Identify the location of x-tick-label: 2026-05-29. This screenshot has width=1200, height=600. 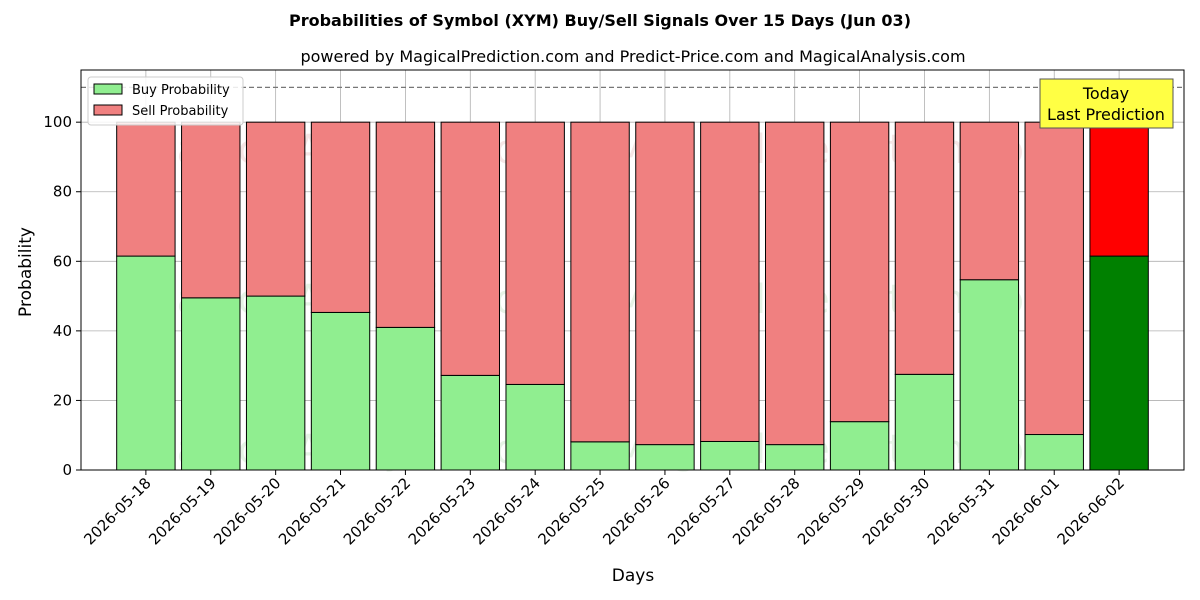
(831, 511).